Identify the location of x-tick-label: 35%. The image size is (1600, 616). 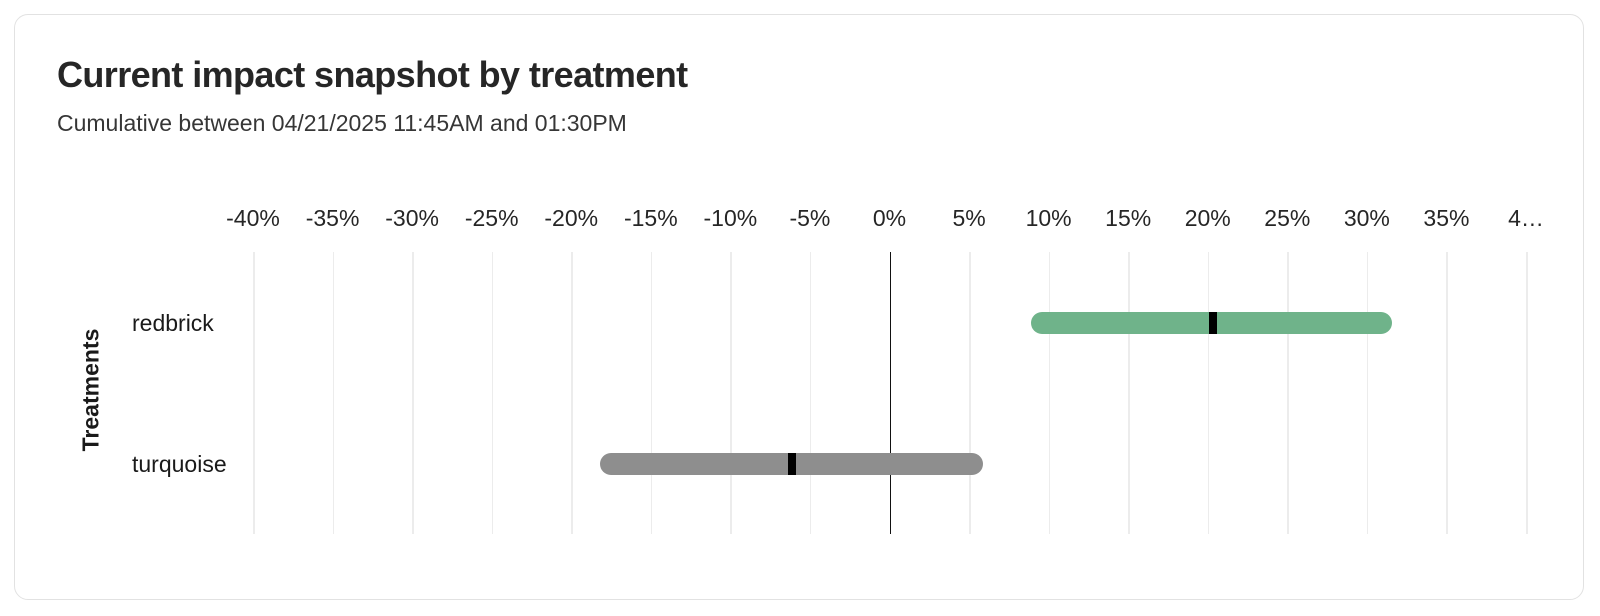
(1446, 218).